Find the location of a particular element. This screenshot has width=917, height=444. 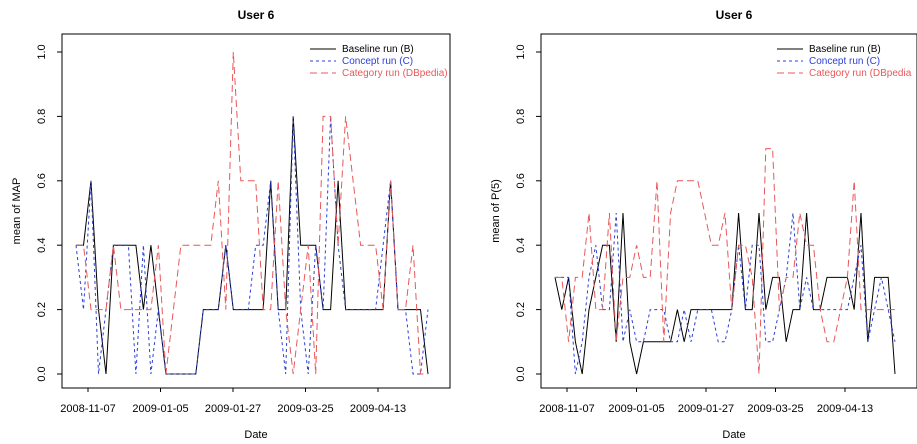

legend-label: Category run (DBpedia) is located at coordinates (395, 73).